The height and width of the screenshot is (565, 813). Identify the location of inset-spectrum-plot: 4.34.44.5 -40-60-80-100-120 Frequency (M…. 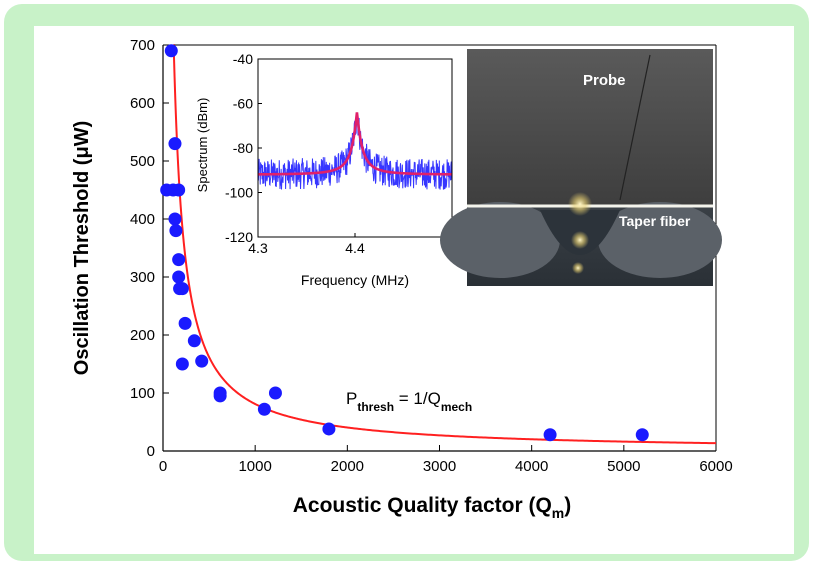
(328, 169).